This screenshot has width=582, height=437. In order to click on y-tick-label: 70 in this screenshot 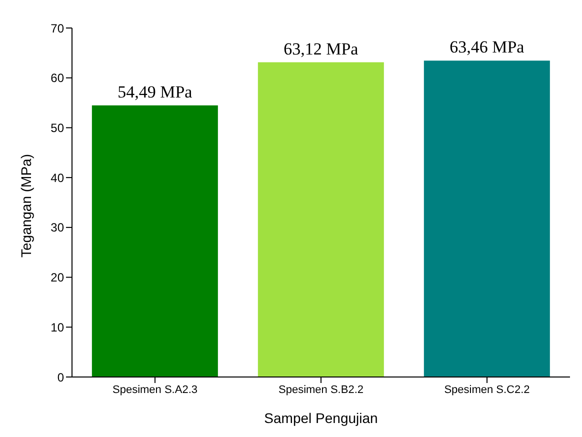, I will do `click(57, 28)`.